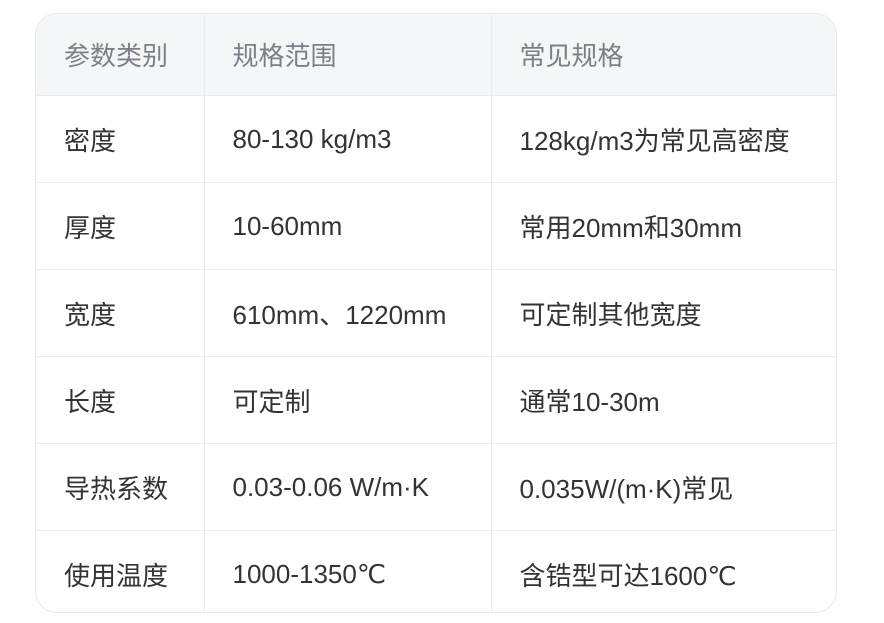  I want to click on cell-range: 610mm、1220mm, so click(348, 313).